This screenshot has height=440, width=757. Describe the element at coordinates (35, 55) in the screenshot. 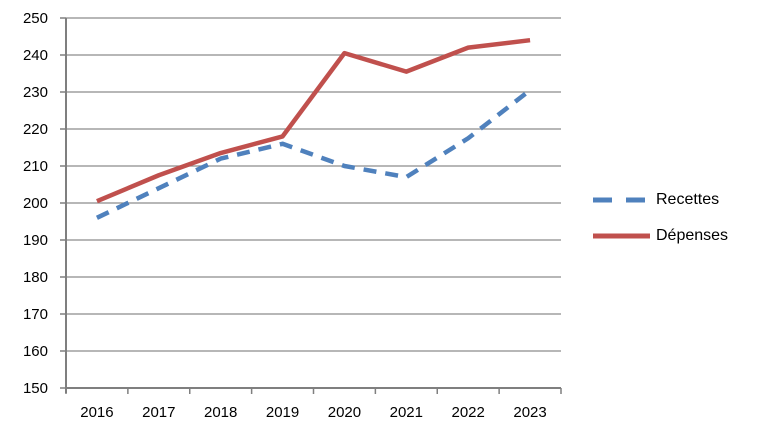

I see `y-tick-label-240: 240` at that location.